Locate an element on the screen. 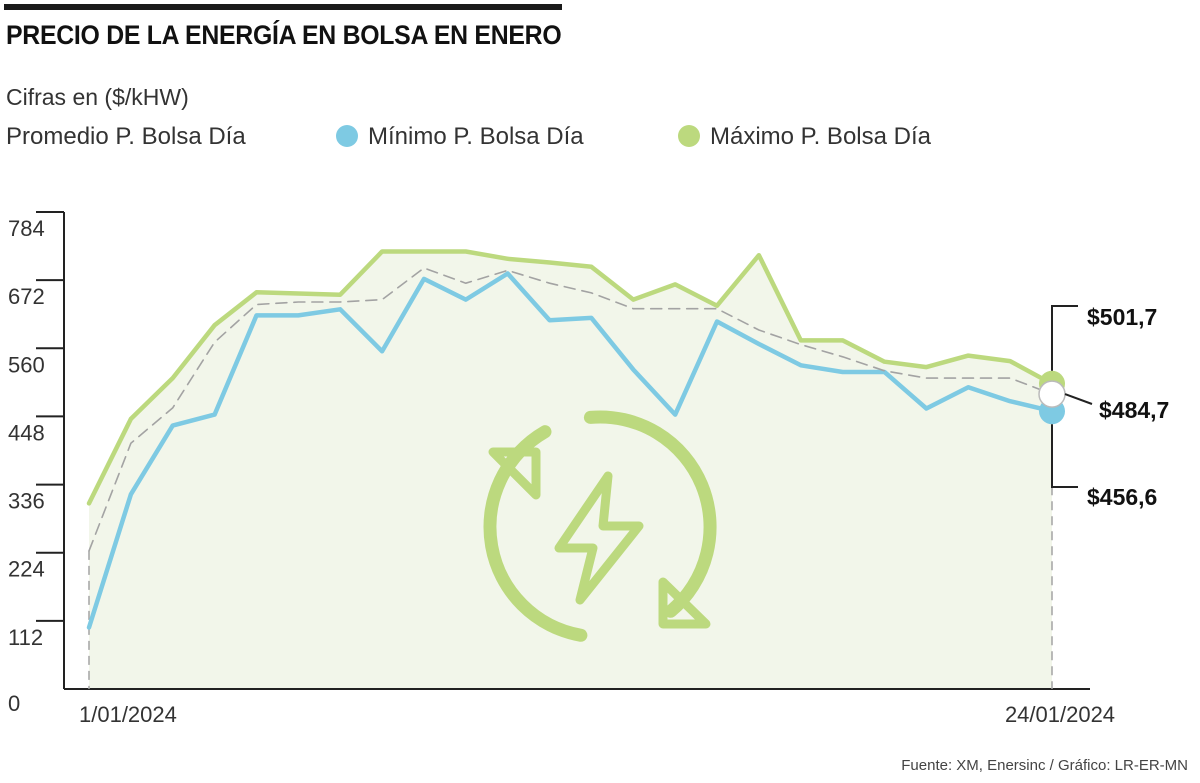  leader-line-maximo is located at coordinates (1064, 338).